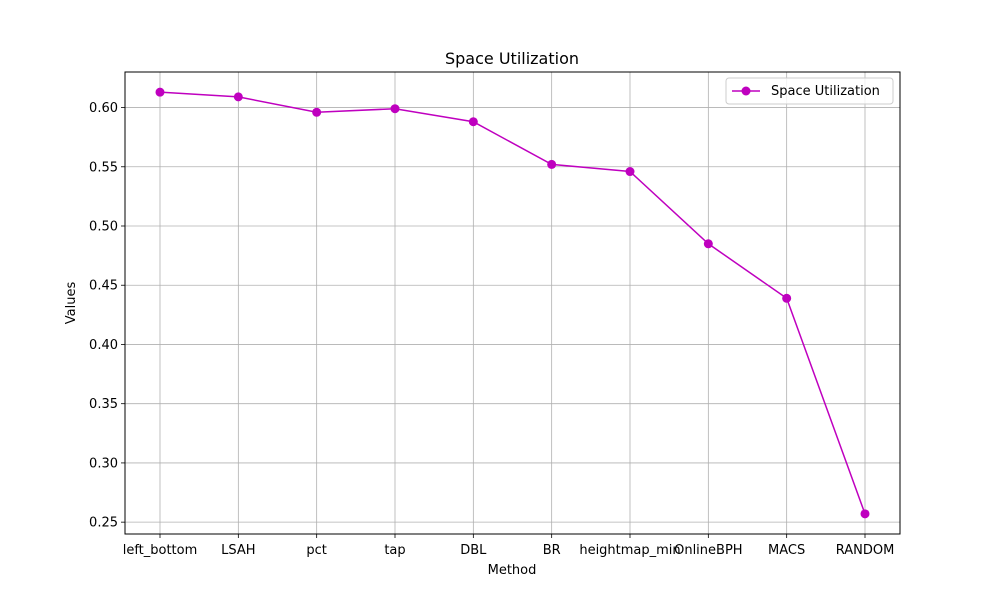 The width and height of the screenshot is (1000, 600). I want to click on y-tick-label: 0.60, so click(103, 108).